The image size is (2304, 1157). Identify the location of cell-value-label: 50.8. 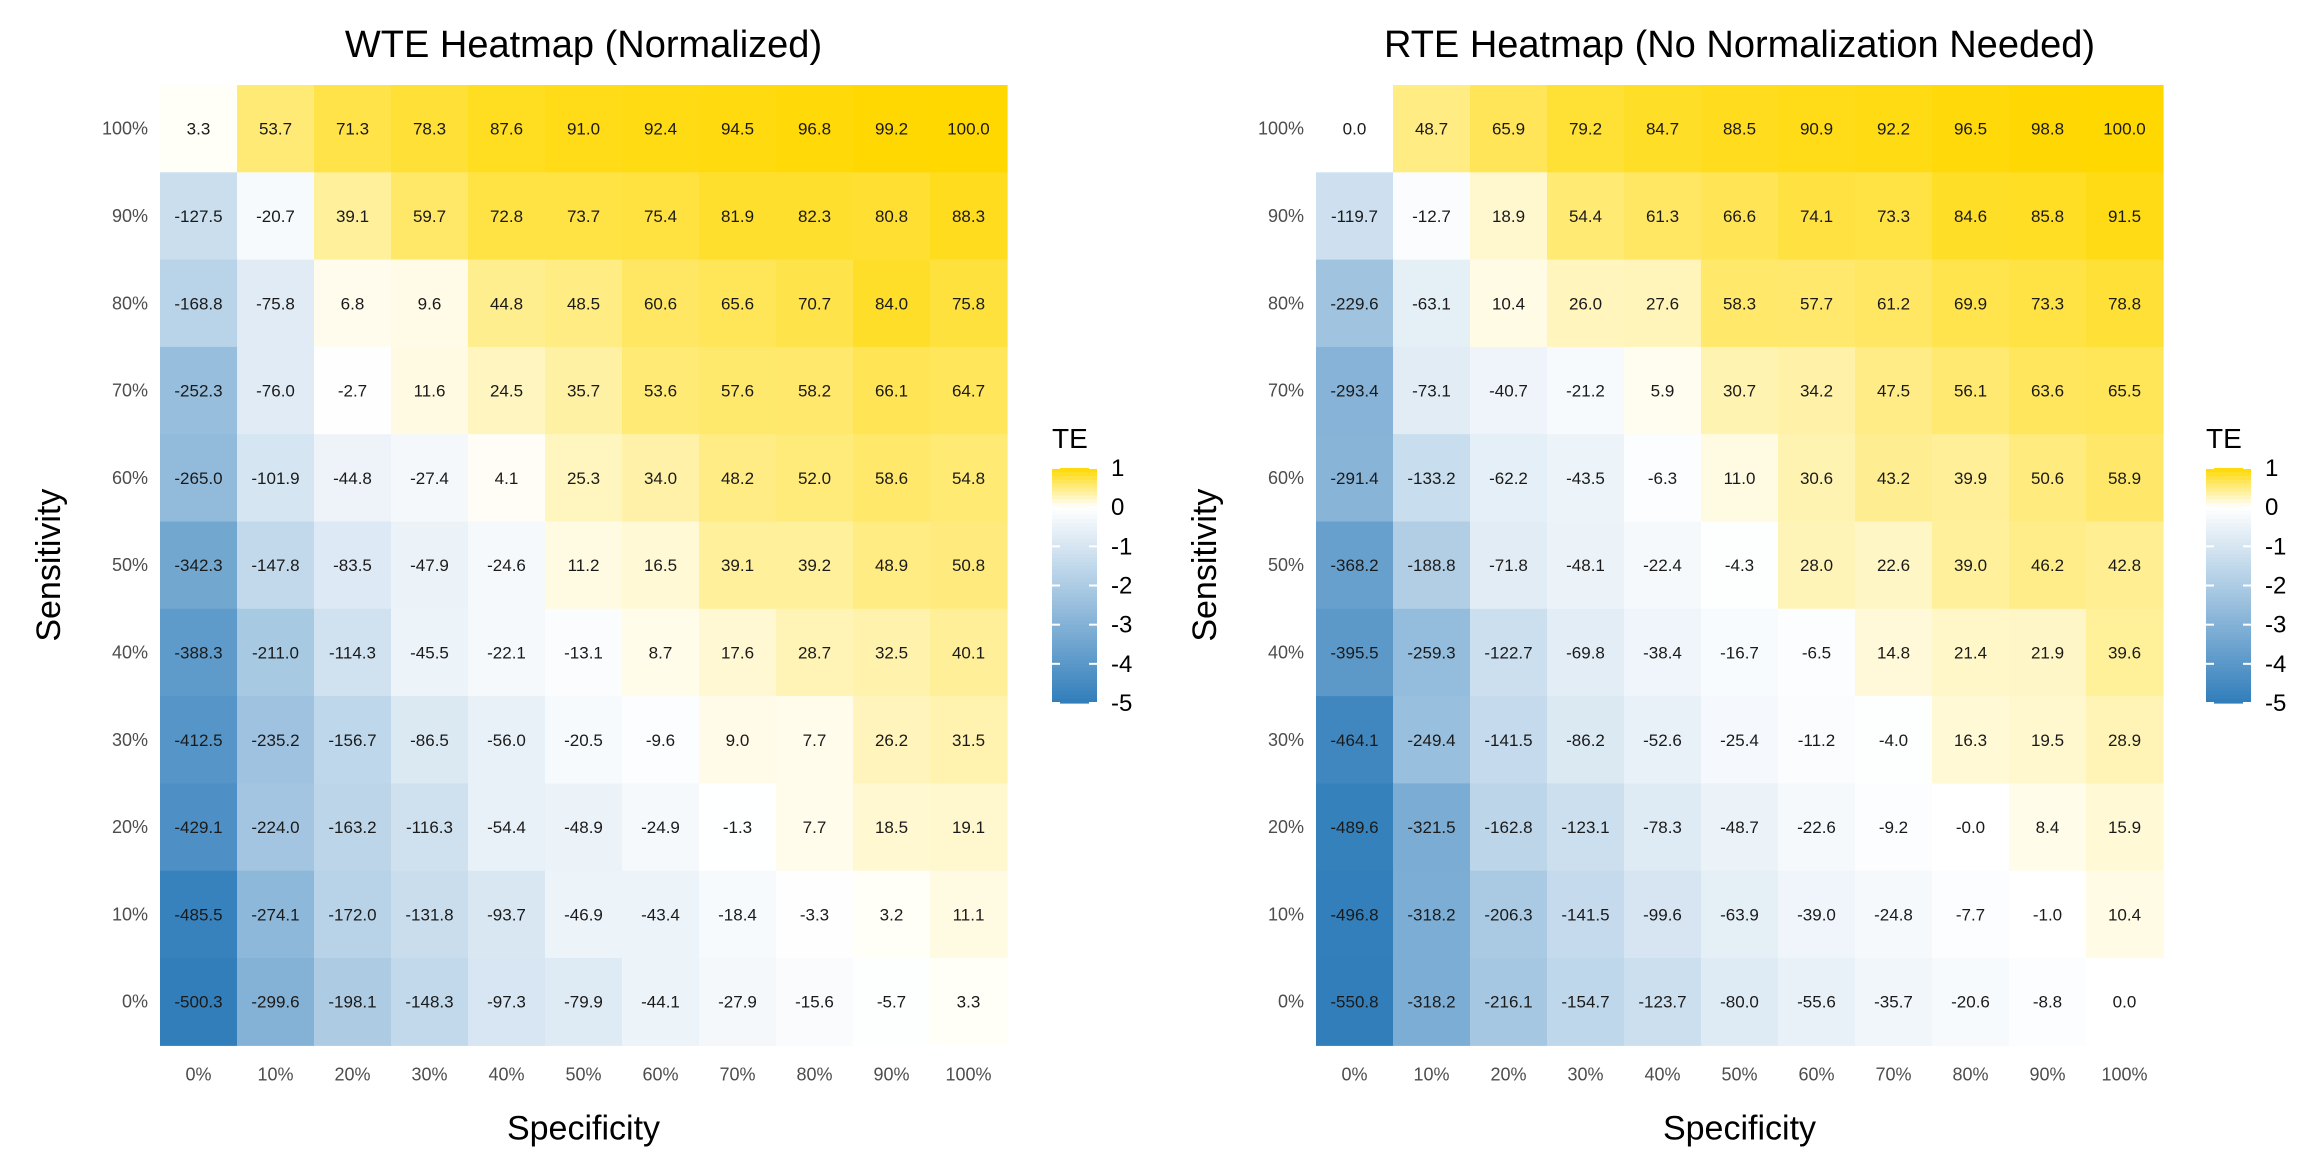
(968, 565).